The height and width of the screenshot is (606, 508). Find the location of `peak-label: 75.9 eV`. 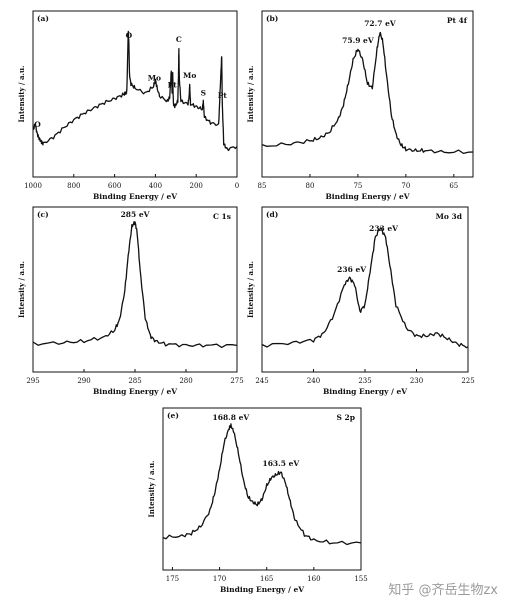

peak-label: 75.9 eV is located at coordinates (358, 40).